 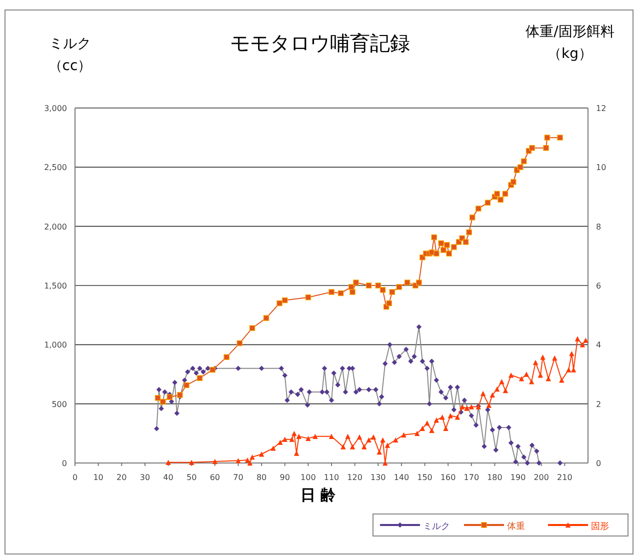 What do you see at coordinates (70, 55) in the screenshot?
I see `y-axis-title: ミルク（cc）` at bounding box center [70, 55].